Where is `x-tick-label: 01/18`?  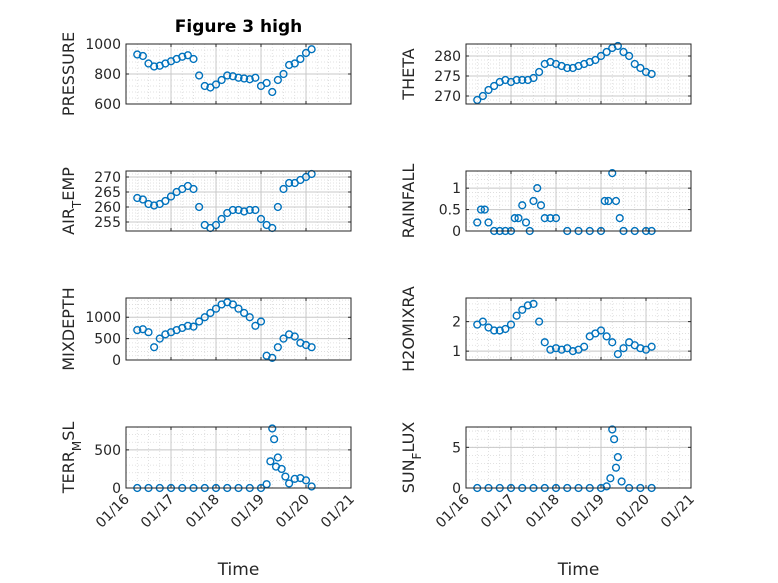
x-tick-label: 01/18 is located at coordinates (203, 512).